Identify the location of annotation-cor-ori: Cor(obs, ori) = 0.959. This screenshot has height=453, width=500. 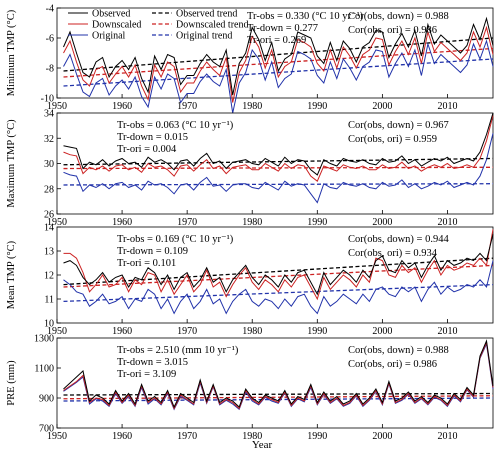
(392, 139).